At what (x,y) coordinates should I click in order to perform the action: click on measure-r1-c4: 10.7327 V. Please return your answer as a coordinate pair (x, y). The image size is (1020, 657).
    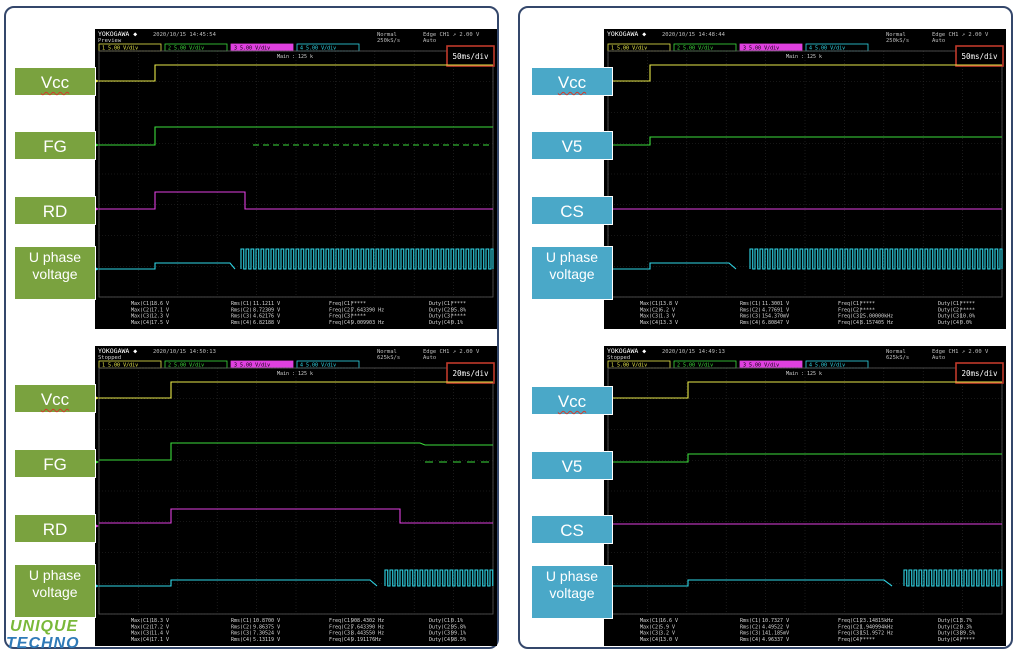
    Looking at the image, I should click on (775, 621).